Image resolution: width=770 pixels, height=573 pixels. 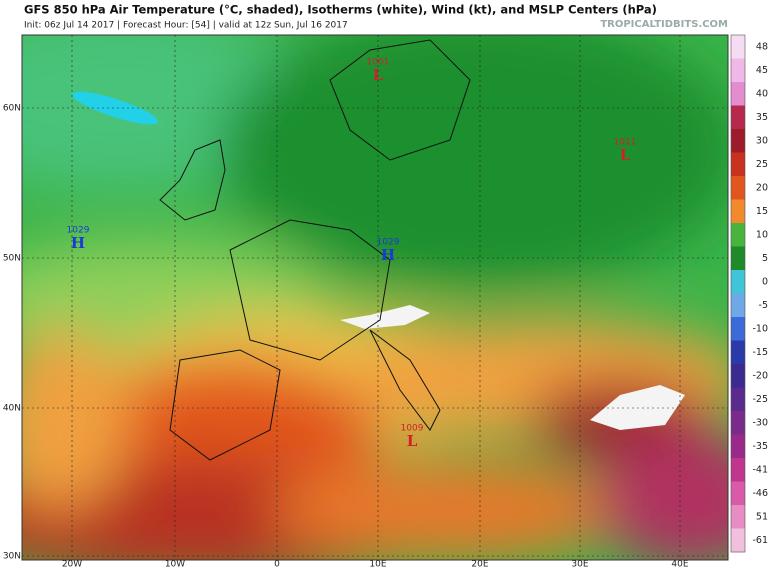 I want to click on colorbar-label: 15, so click(x=762, y=211).